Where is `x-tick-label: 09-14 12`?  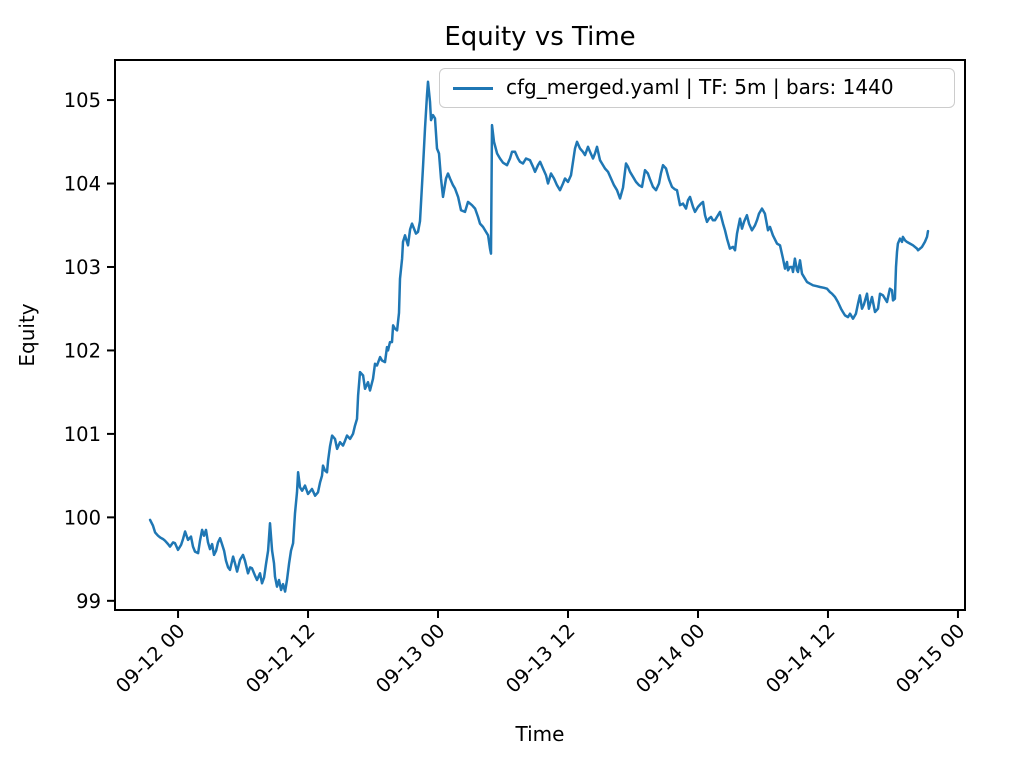
x-tick-label: 09-14 12 is located at coordinates (800, 658).